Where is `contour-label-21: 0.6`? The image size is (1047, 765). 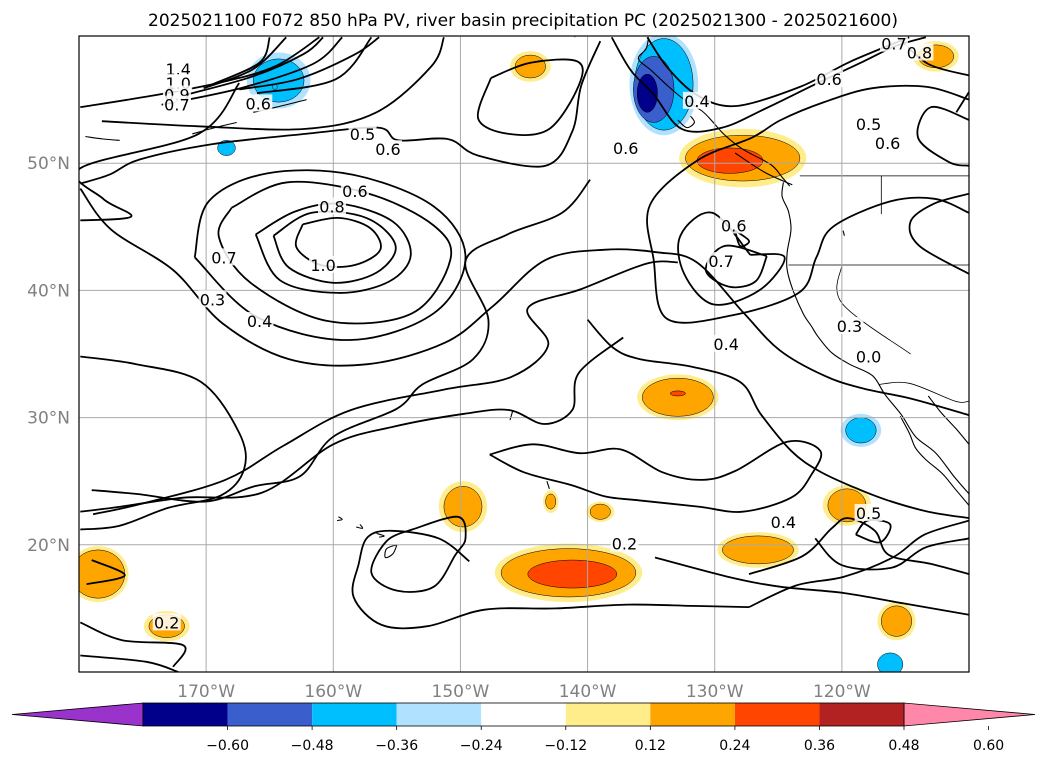
contour-label-21: 0.6 is located at coordinates (733, 226).